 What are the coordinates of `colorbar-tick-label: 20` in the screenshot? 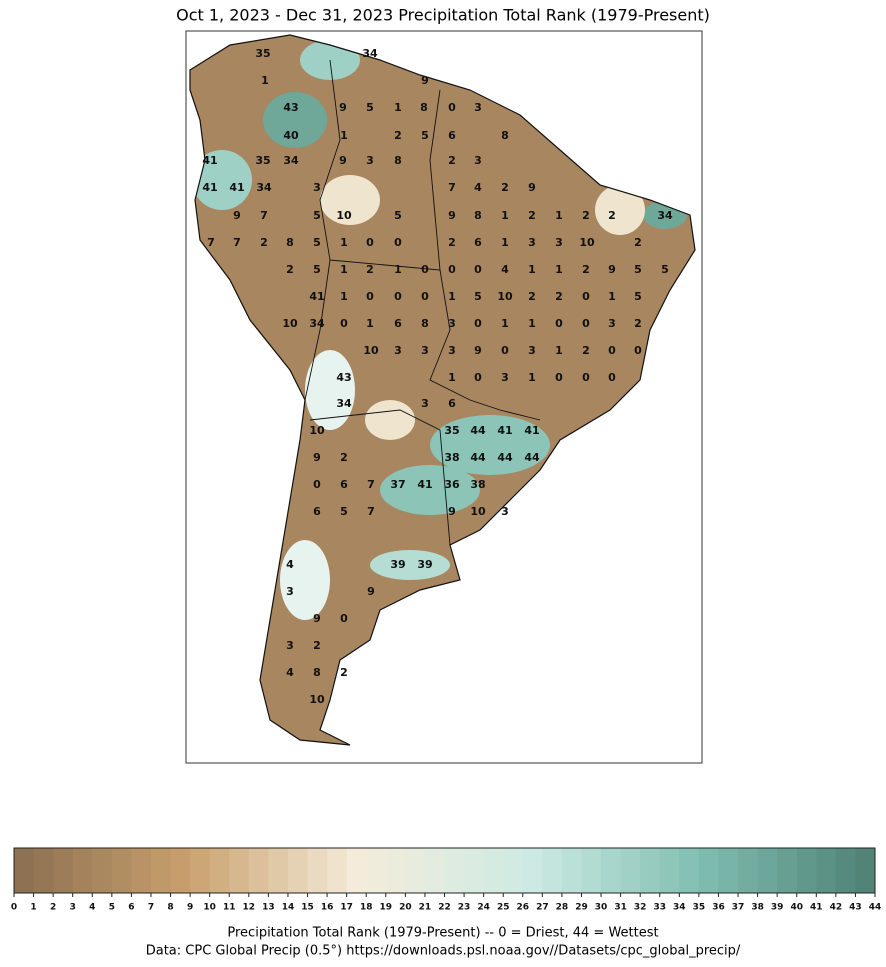 It's located at (405, 908).